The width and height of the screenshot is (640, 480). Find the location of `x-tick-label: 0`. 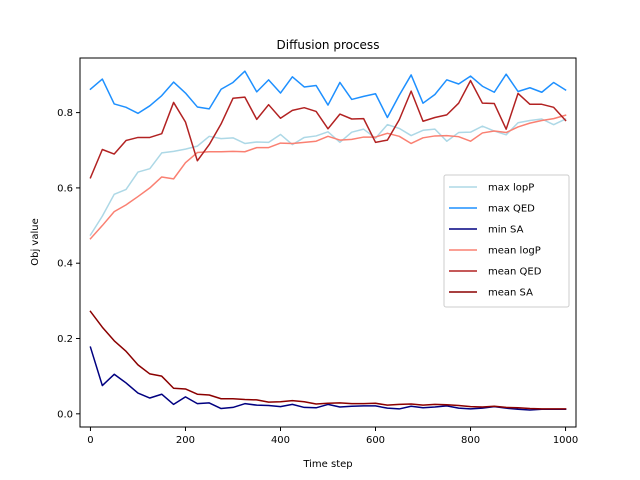

x-tick-label: 0 is located at coordinates (90, 440).